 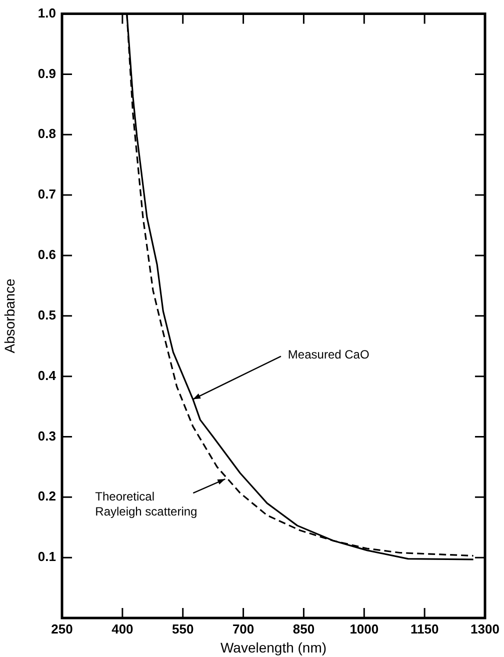 What do you see at coordinates (243, 628) in the screenshot?
I see `x-tick-label: 700` at bounding box center [243, 628].